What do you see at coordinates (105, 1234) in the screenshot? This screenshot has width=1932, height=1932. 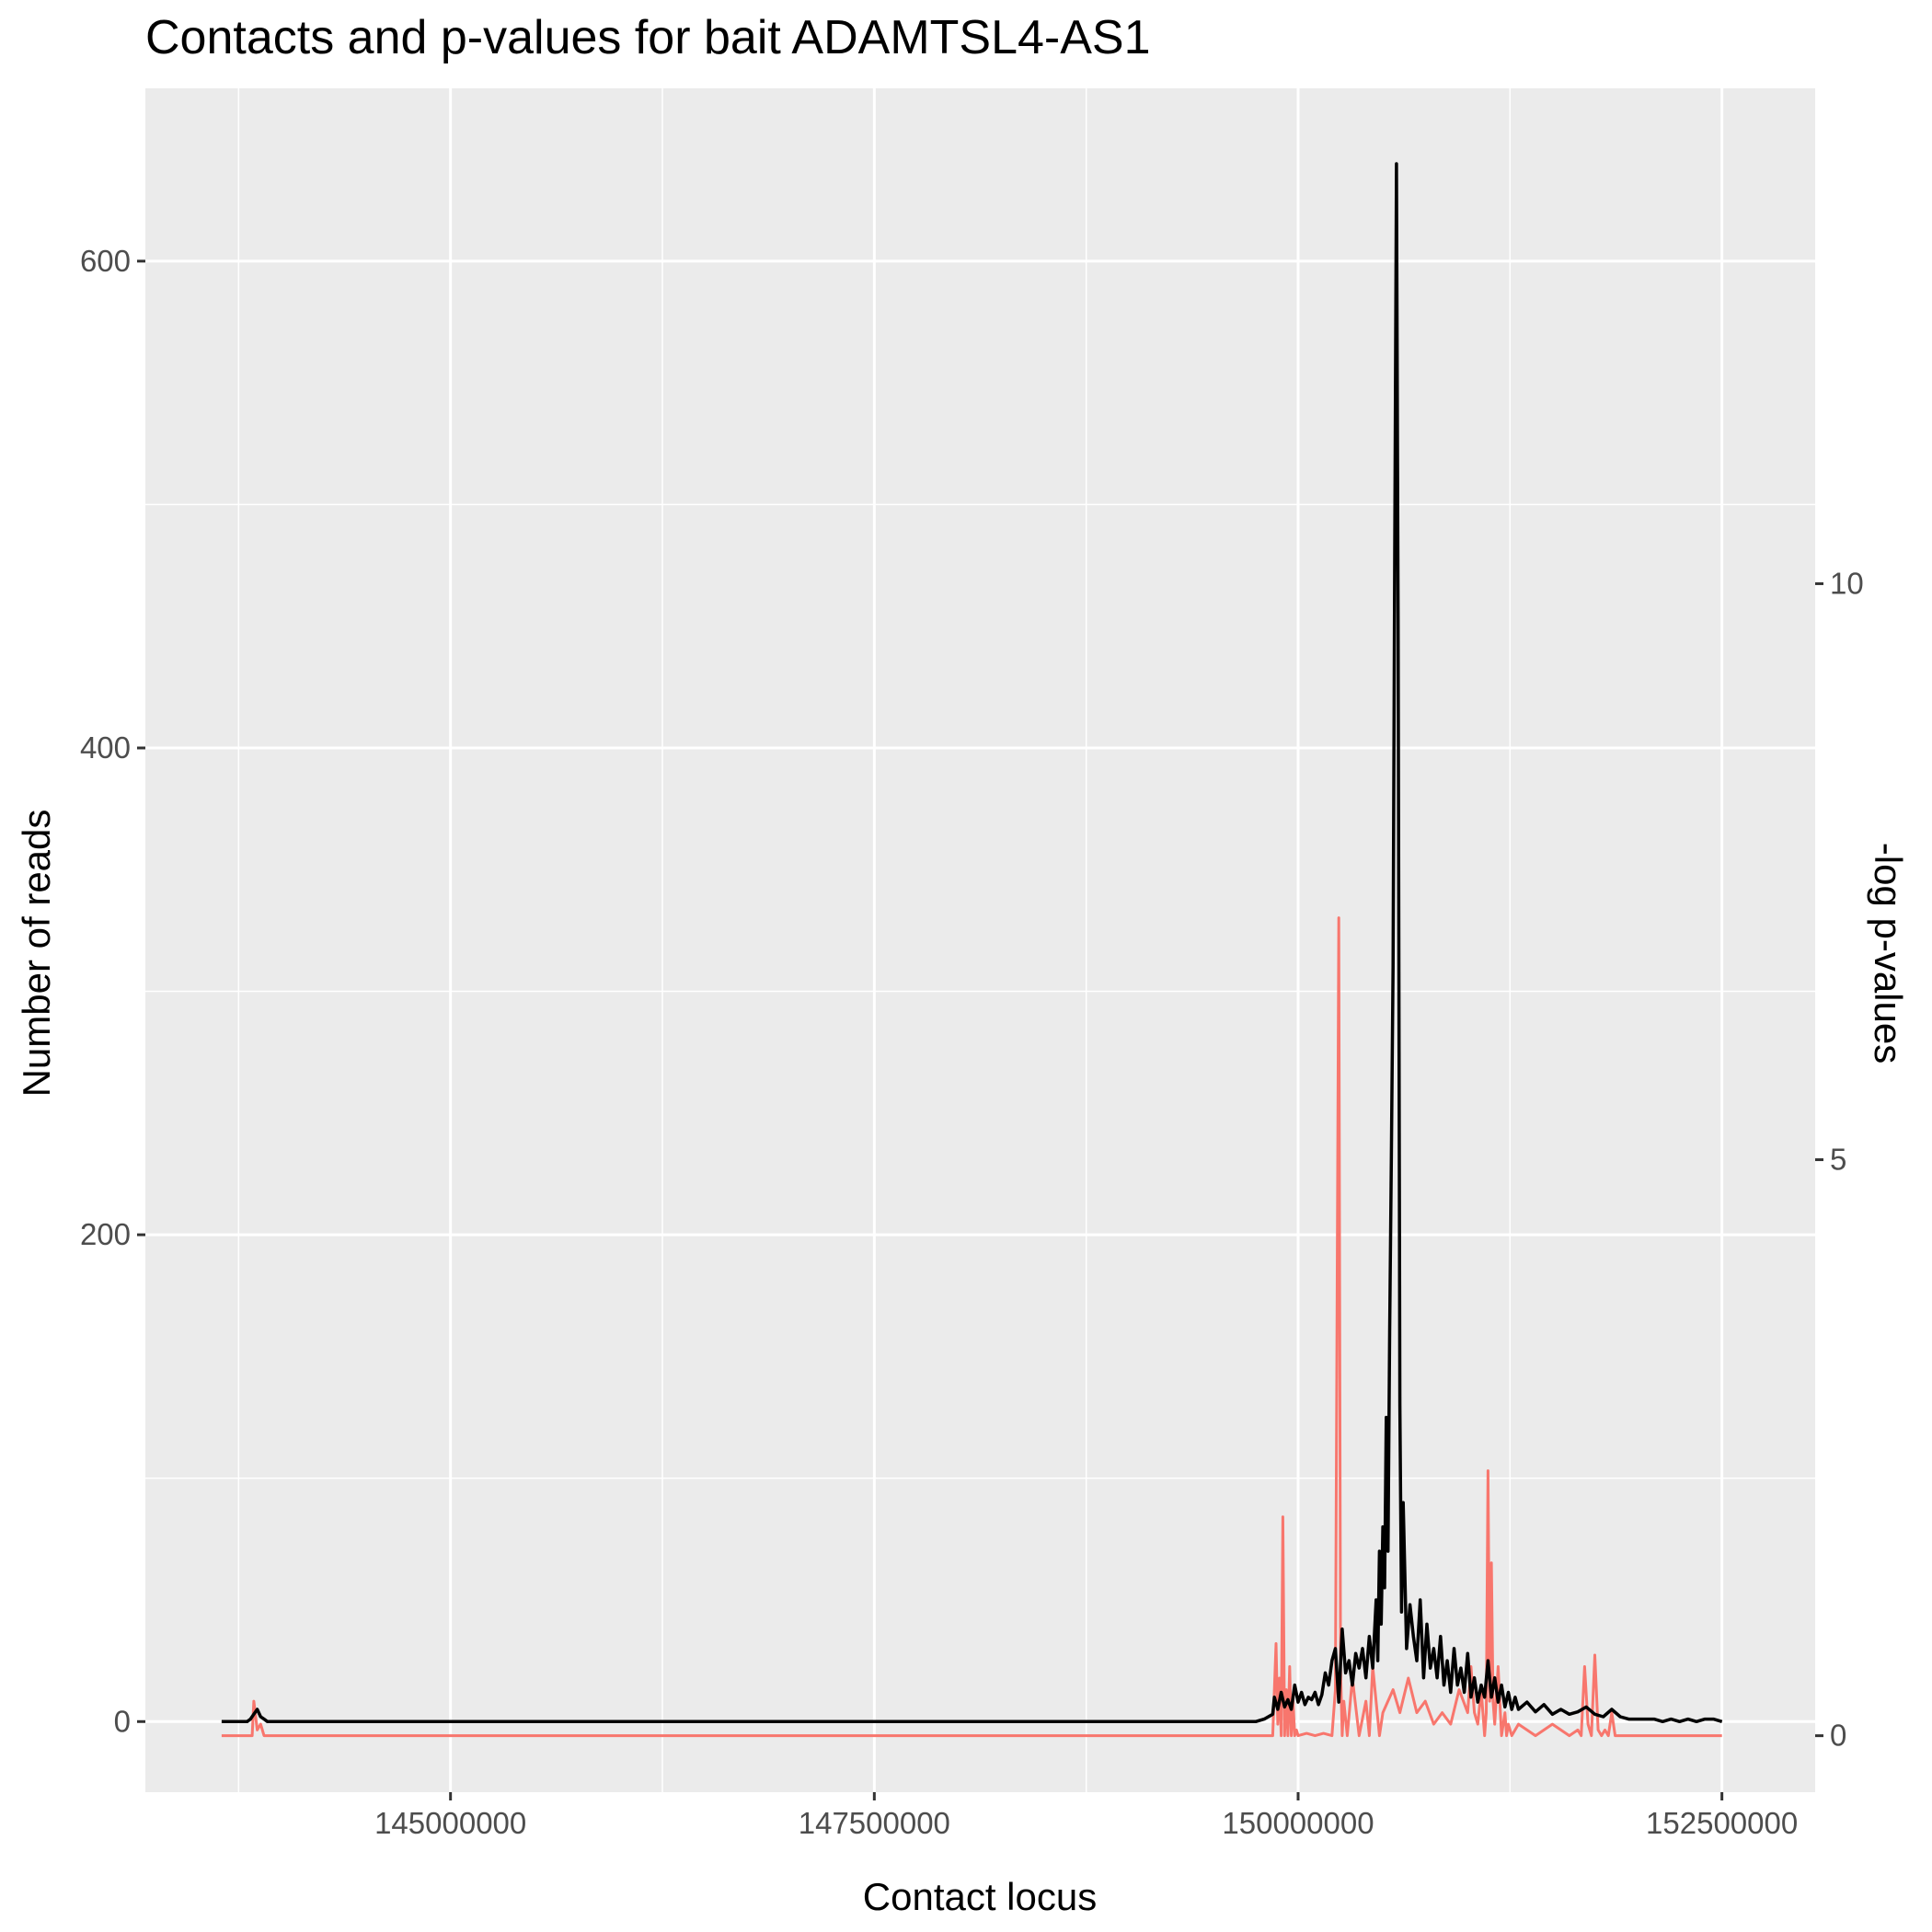 I see `y-tick-label: 200` at bounding box center [105, 1234].